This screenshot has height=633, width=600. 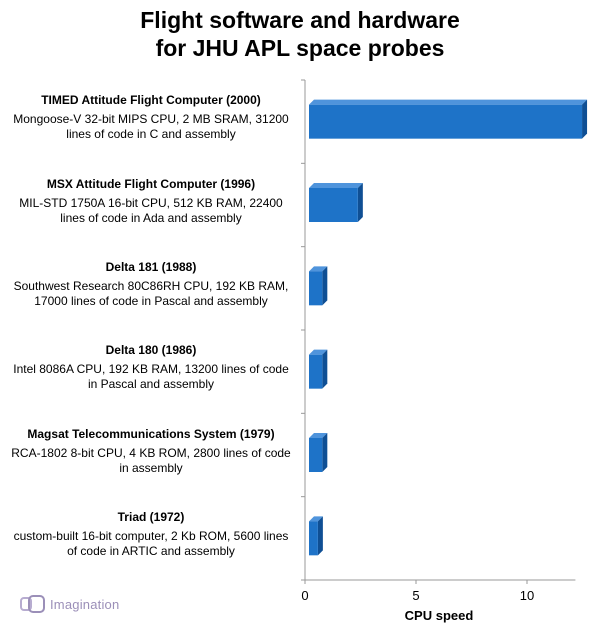 I want to click on x-tick-label: 10, so click(x=527, y=595).